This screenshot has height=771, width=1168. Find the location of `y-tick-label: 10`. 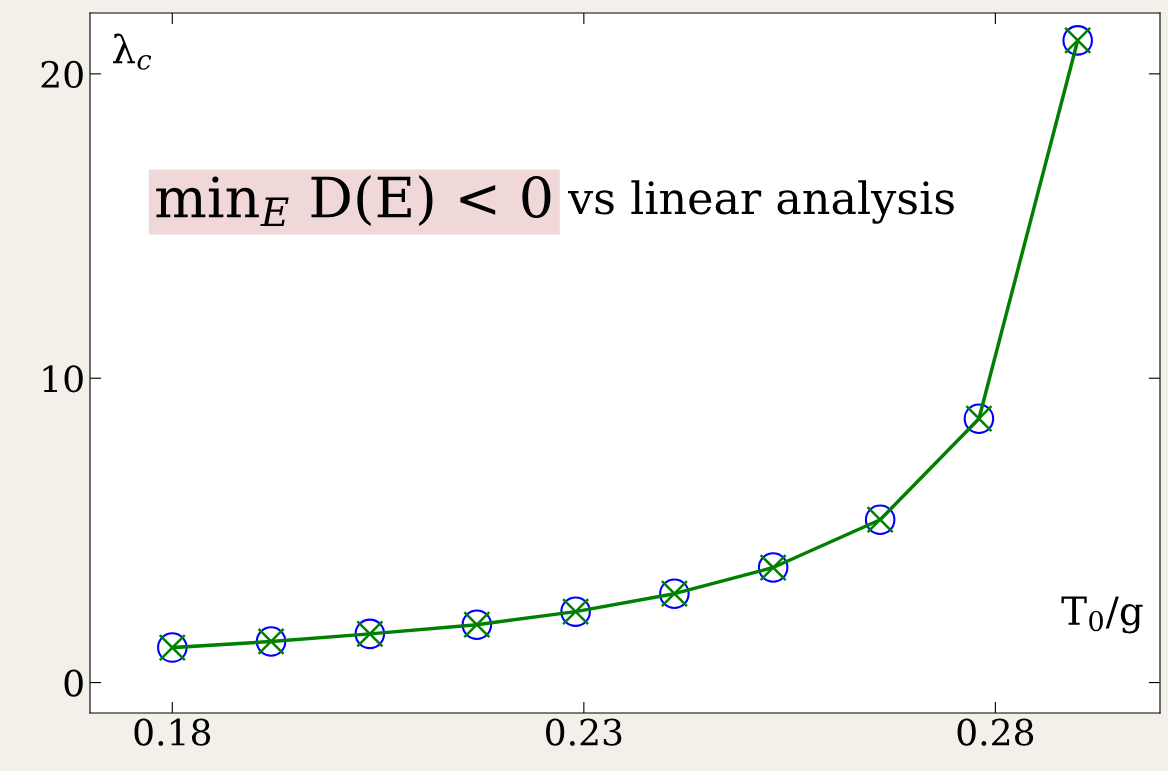

y-tick-label: 10 is located at coordinates (63, 379).